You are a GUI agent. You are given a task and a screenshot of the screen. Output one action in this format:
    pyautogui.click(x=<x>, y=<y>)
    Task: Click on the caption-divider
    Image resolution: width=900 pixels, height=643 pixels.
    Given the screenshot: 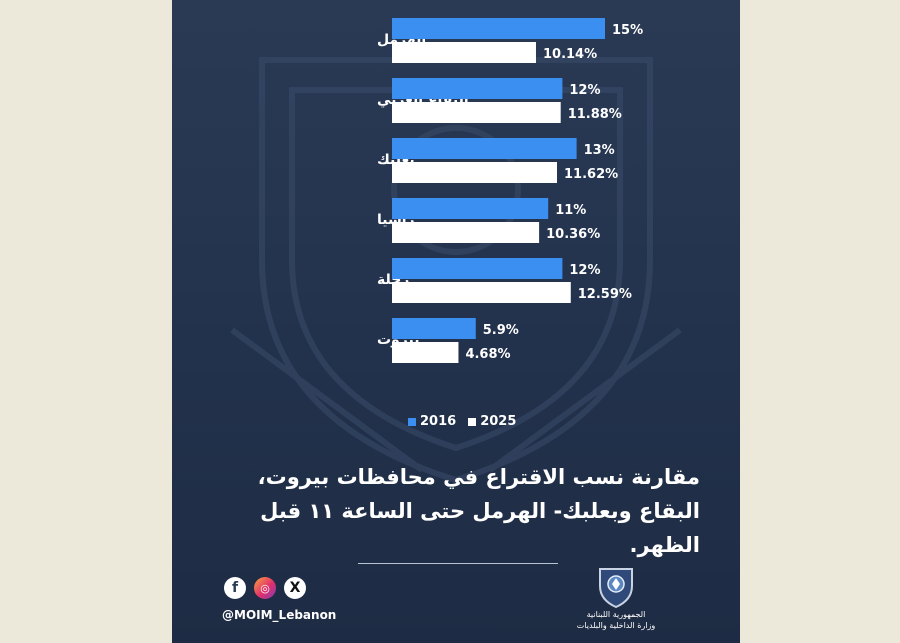 What is the action you would take?
    pyautogui.click(x=458, y=563)
    